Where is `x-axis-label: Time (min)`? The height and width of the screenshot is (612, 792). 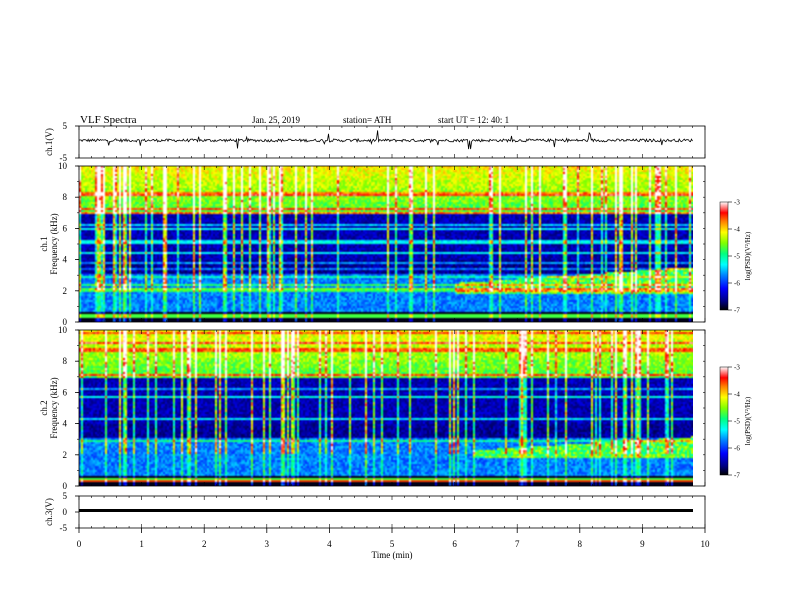 x-axis-label: Time (min) is located at coordinates (392, 555).